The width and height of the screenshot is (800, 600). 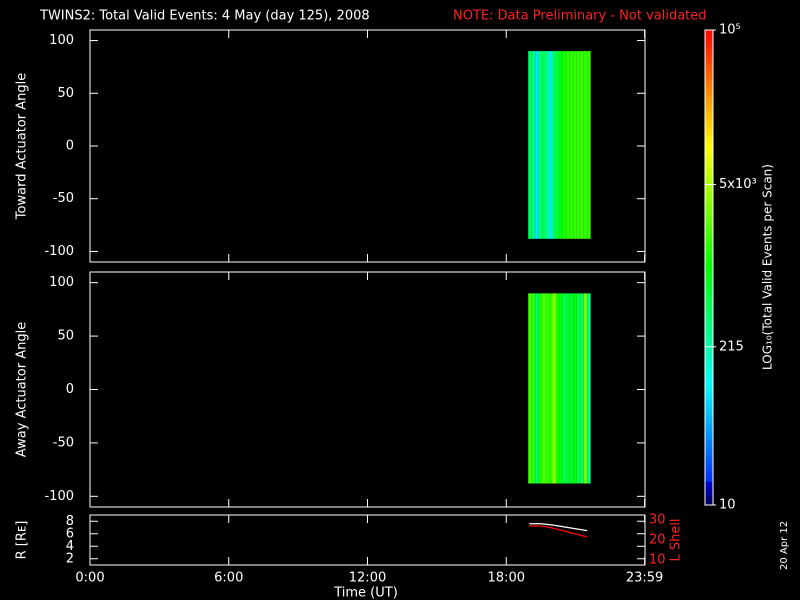 What do you see at coordinates (65, 93) in the screenshot?
I see `y-tick-label: 50` at bounding box center [65, 93].